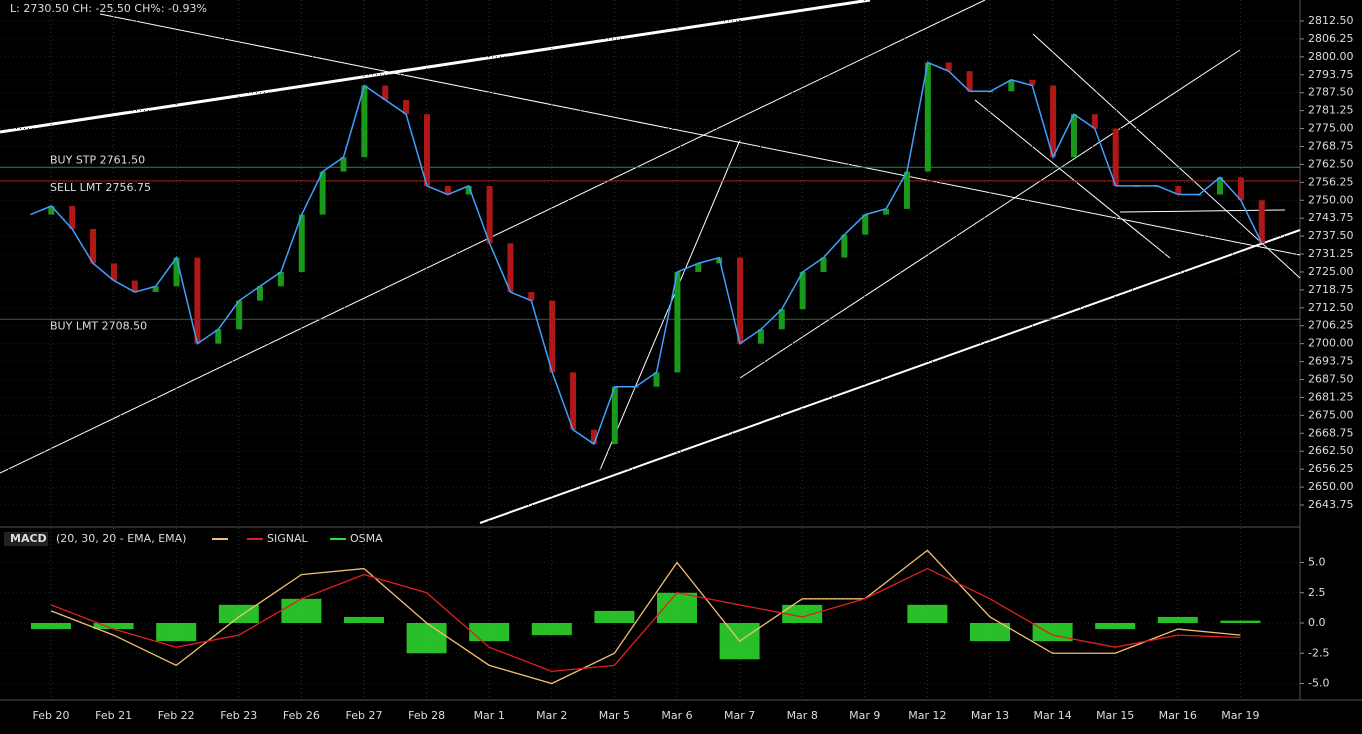 This screenshot has width=1362, height=734. I want to click on macd-tick-label: -2.5, so click(1318, 652).